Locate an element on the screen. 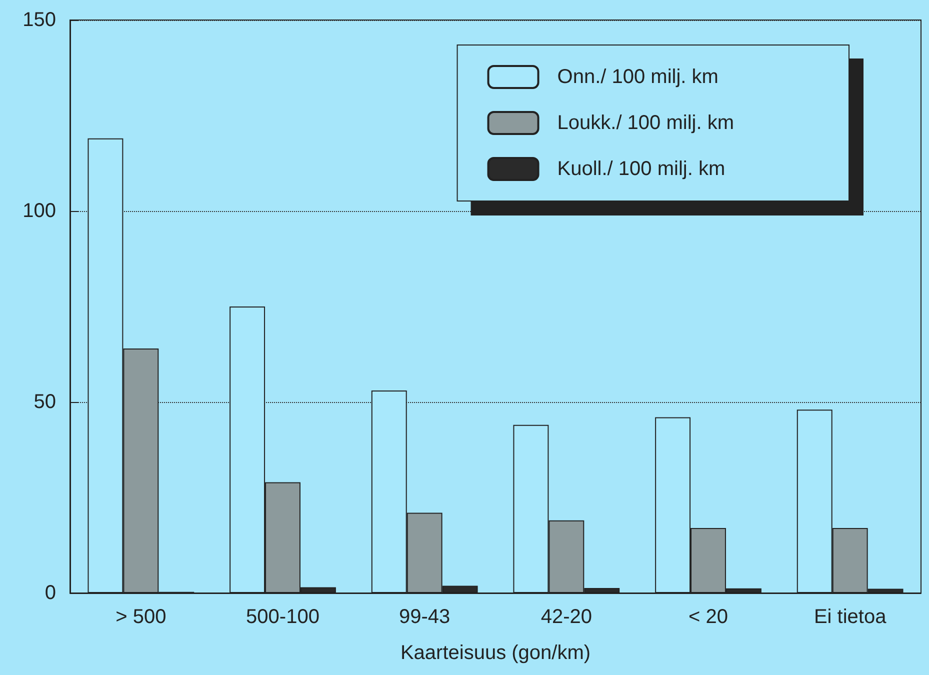  legend-label: Loukk./ 100 milj. km is located at coordinates (645, 123).